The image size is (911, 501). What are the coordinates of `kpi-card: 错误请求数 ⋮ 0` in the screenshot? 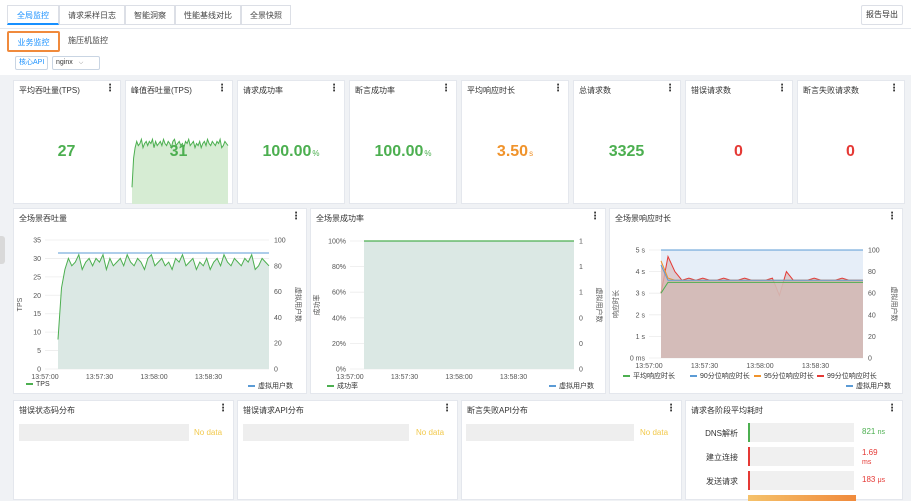 It's located at (739, 142).